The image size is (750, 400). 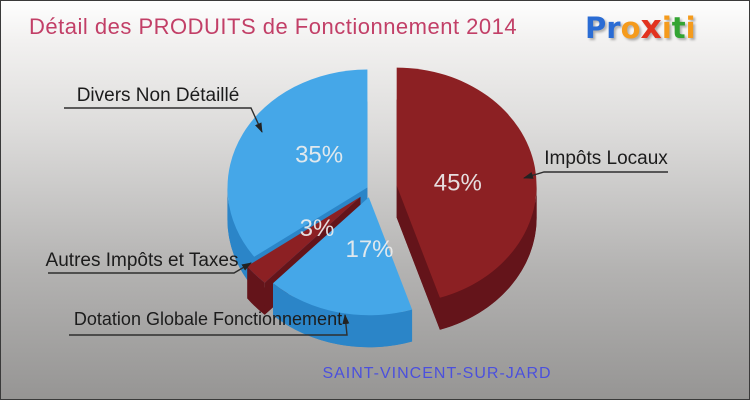 I want to click on pie-percent-autres-impots: 3%, so click(x=317, y=228).